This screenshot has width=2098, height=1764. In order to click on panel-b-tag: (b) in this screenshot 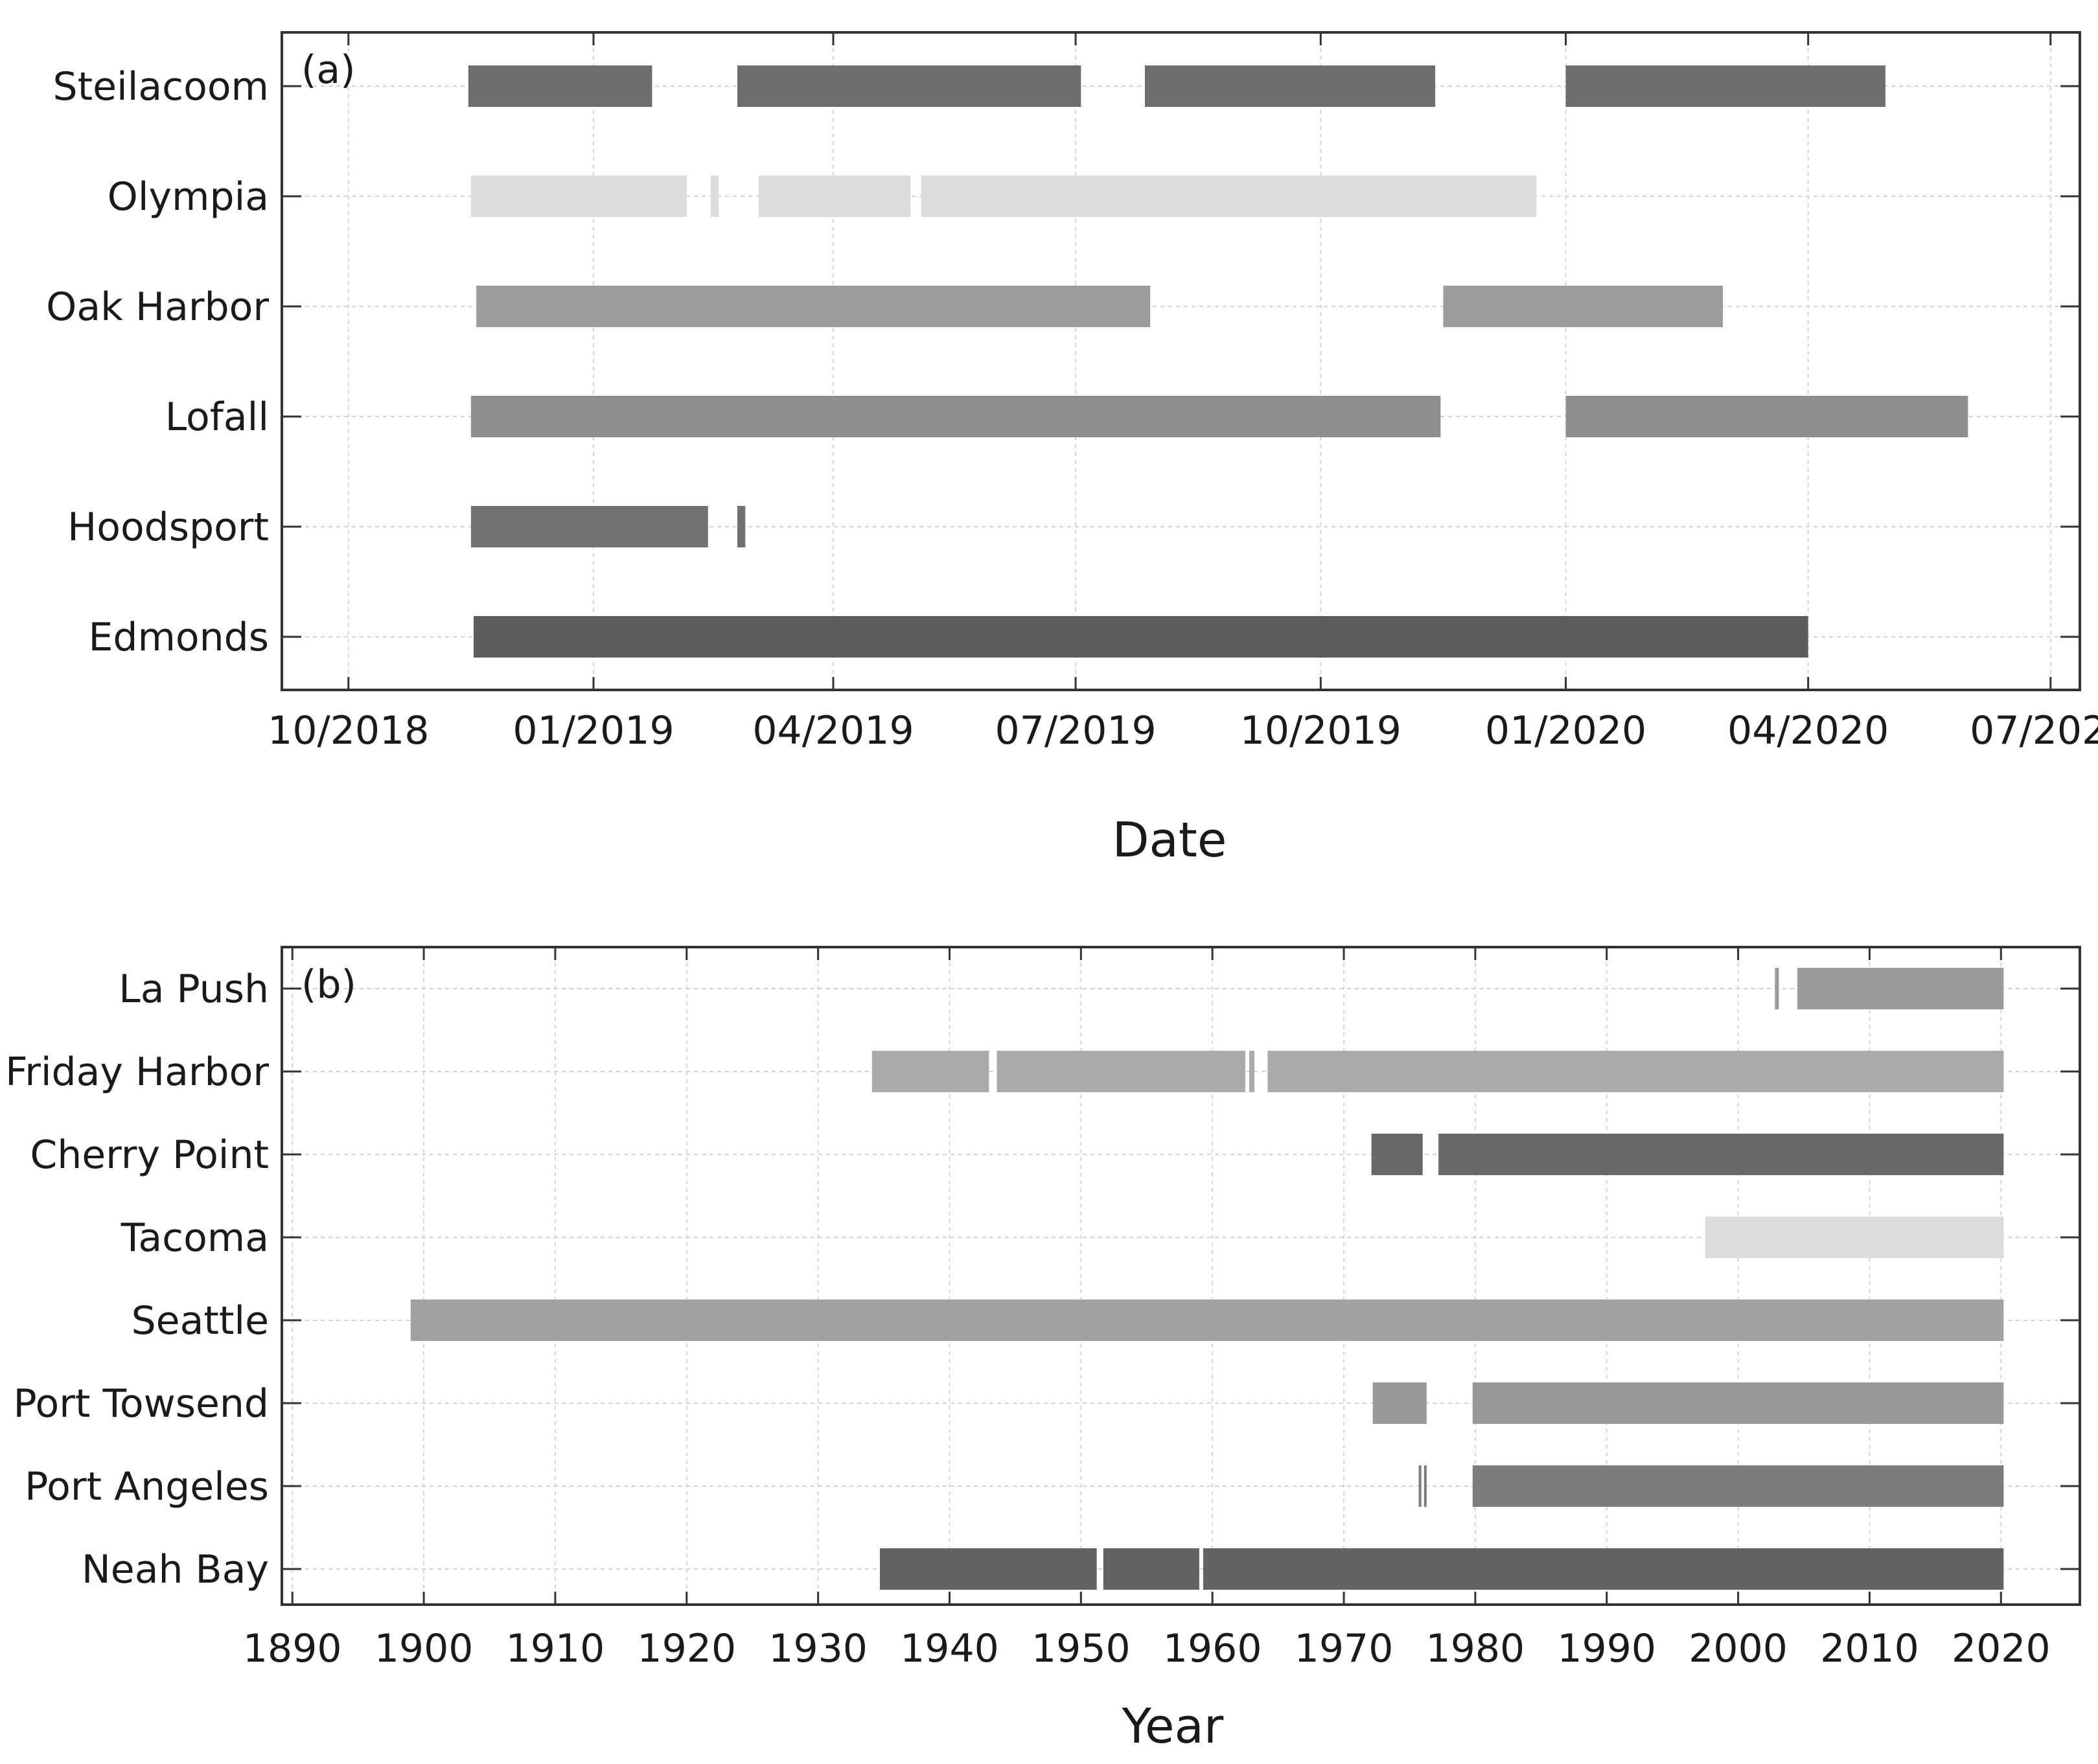, I will do `click(329, 984)`.